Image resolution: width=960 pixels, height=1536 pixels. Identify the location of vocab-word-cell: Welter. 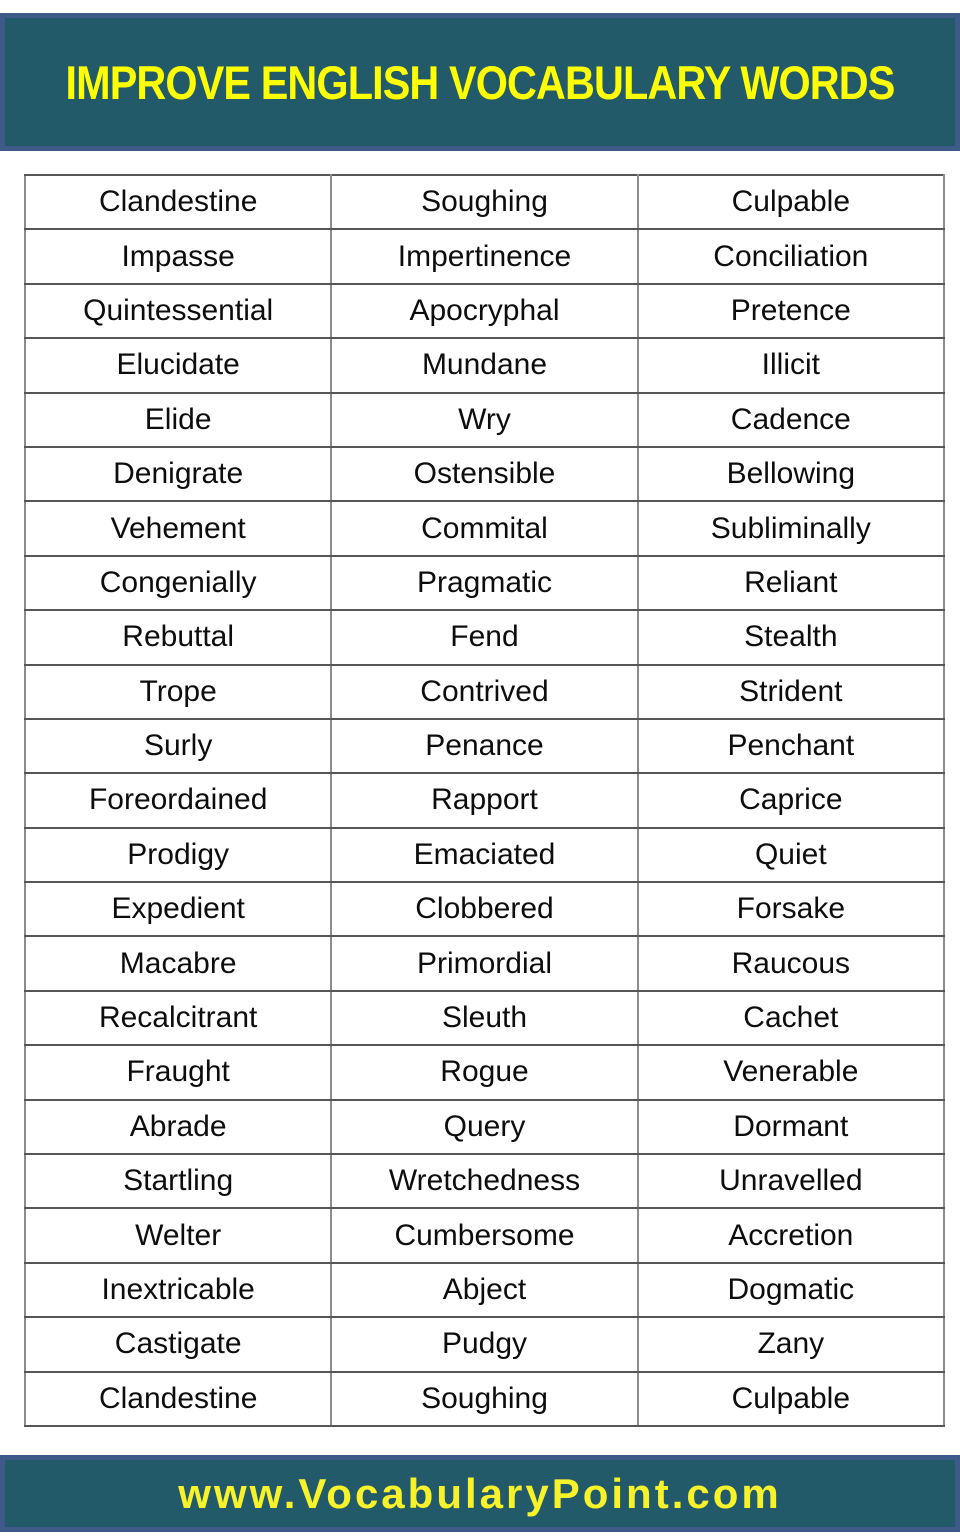
(178, 1235).